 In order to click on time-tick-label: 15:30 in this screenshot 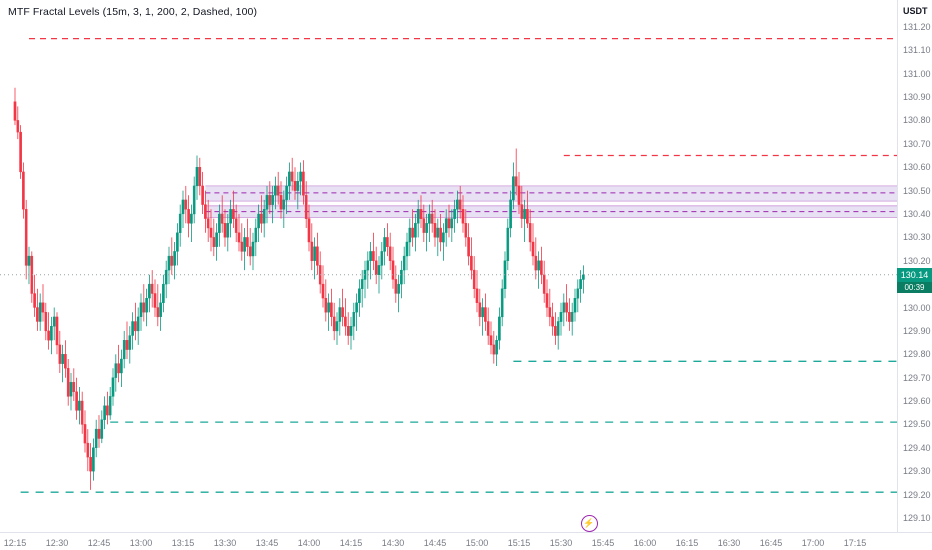, I will do `click(561, 543)`.